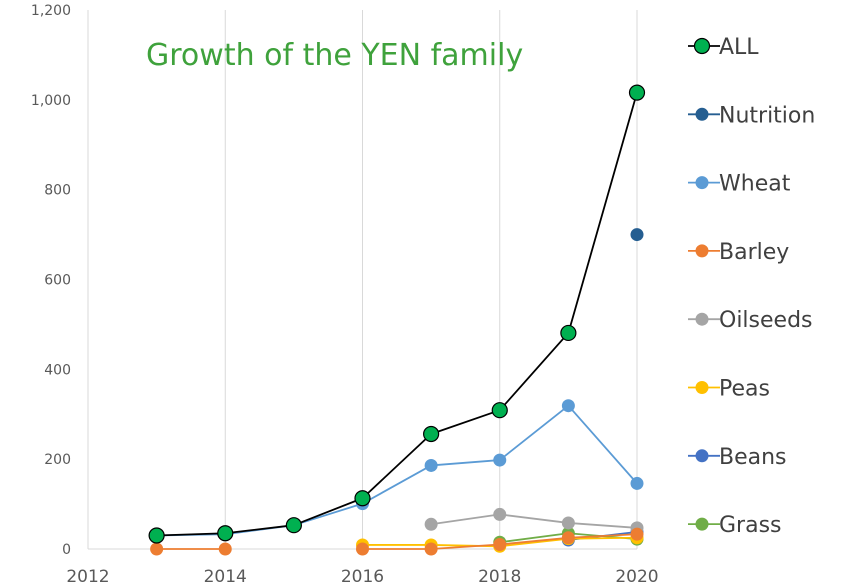 Image resolution: width=853 pixels, height=588 pixels. I want to click on legend-marker-nutrition, so click(702, 114).